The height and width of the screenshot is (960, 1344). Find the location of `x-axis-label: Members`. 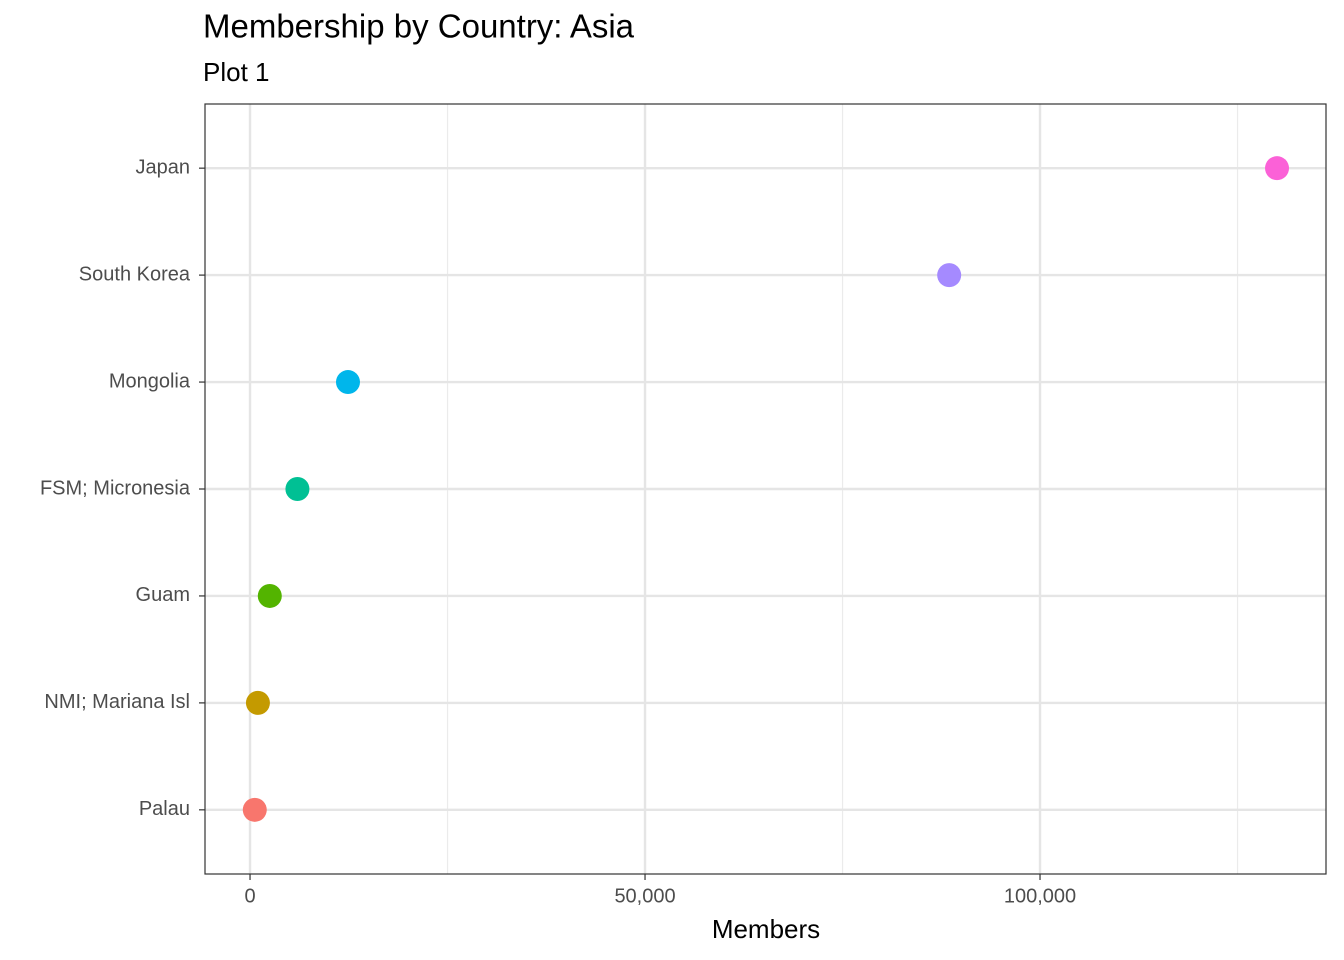

x-axis-label: Members is located at coordinates (766, 929).